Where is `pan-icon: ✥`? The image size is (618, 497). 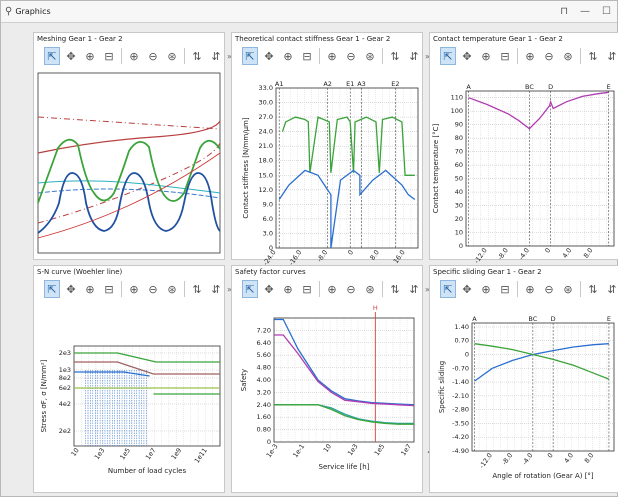 pan-icon: ✥ is located at coordinates (71, 289).